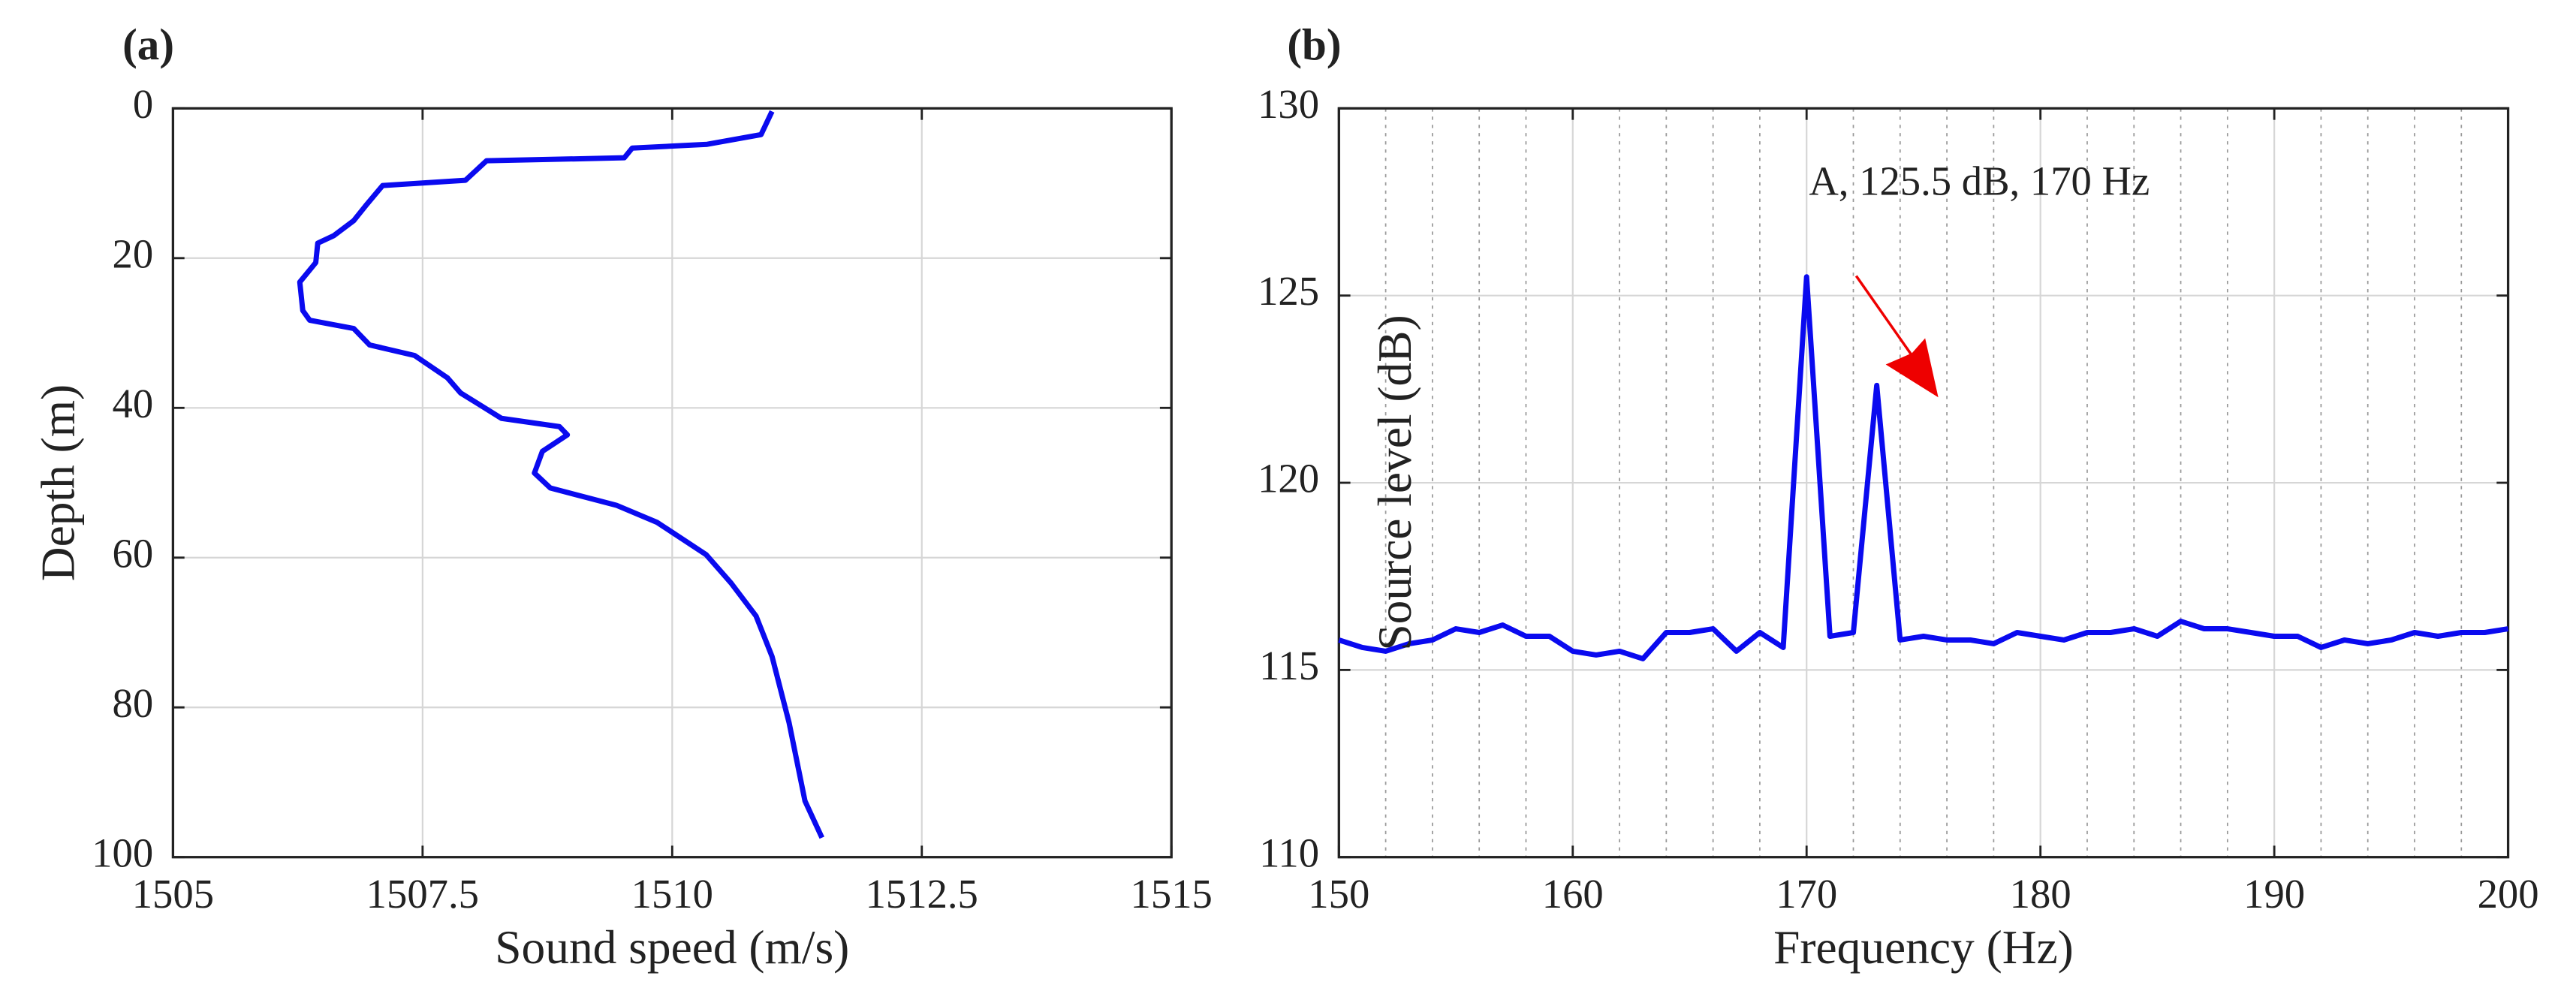  I want to click on panel-label: (b), so click(1314, 44).